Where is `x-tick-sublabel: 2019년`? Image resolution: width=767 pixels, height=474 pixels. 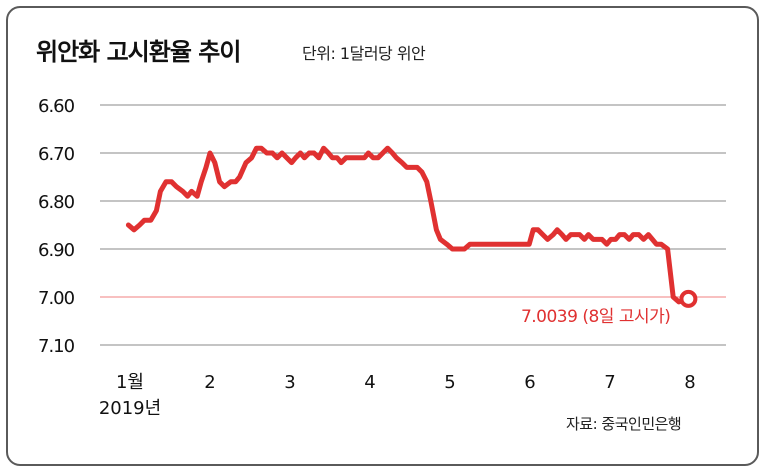
x-tick-sublabel: 2019년 is located at coordinates (130, 408).